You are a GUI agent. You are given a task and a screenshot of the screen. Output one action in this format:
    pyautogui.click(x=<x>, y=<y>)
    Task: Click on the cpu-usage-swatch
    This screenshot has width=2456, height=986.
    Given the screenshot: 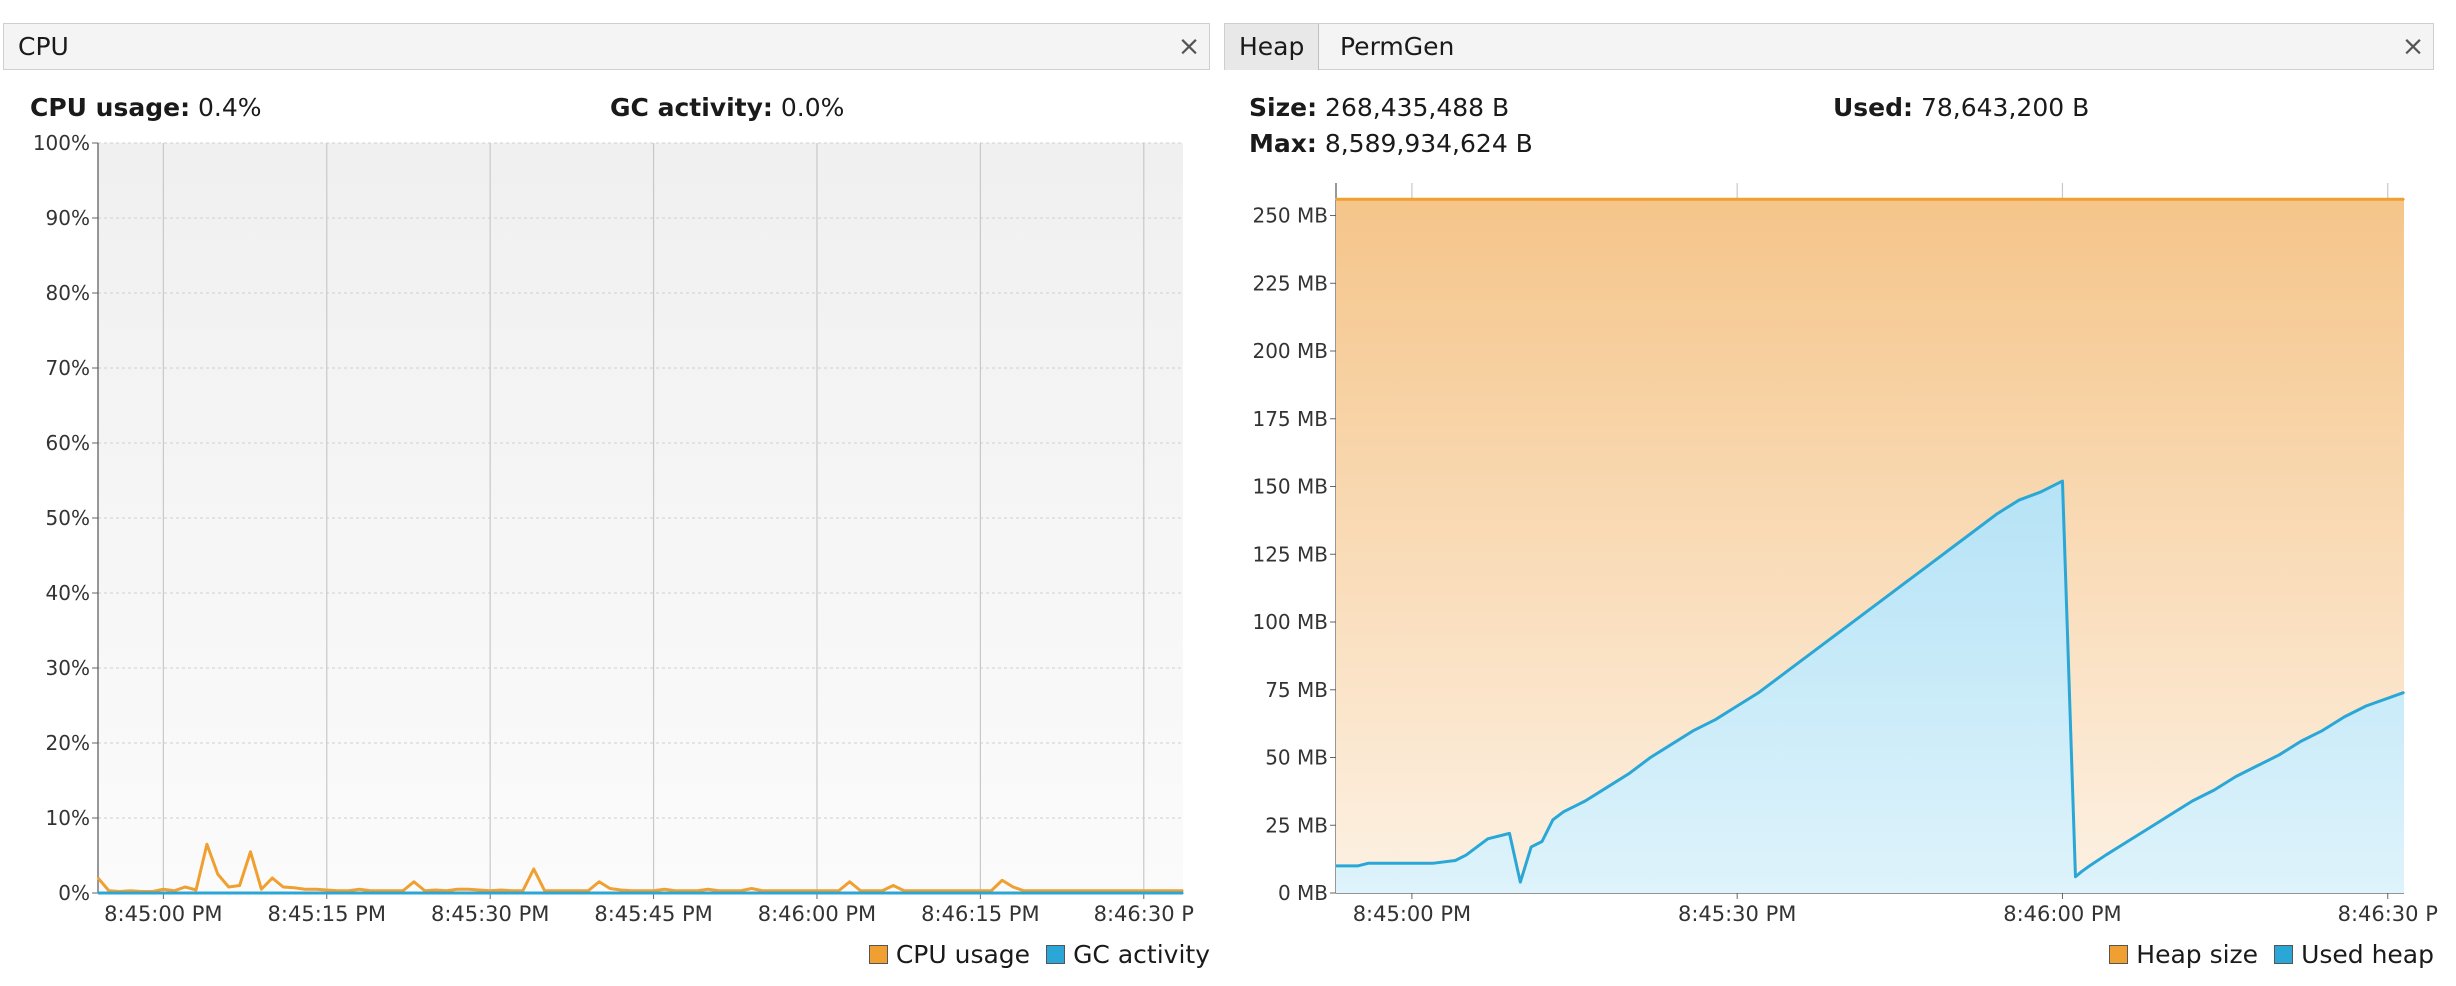 What is the action you would take?
    pyautogui.click(x=878, y=954)
    